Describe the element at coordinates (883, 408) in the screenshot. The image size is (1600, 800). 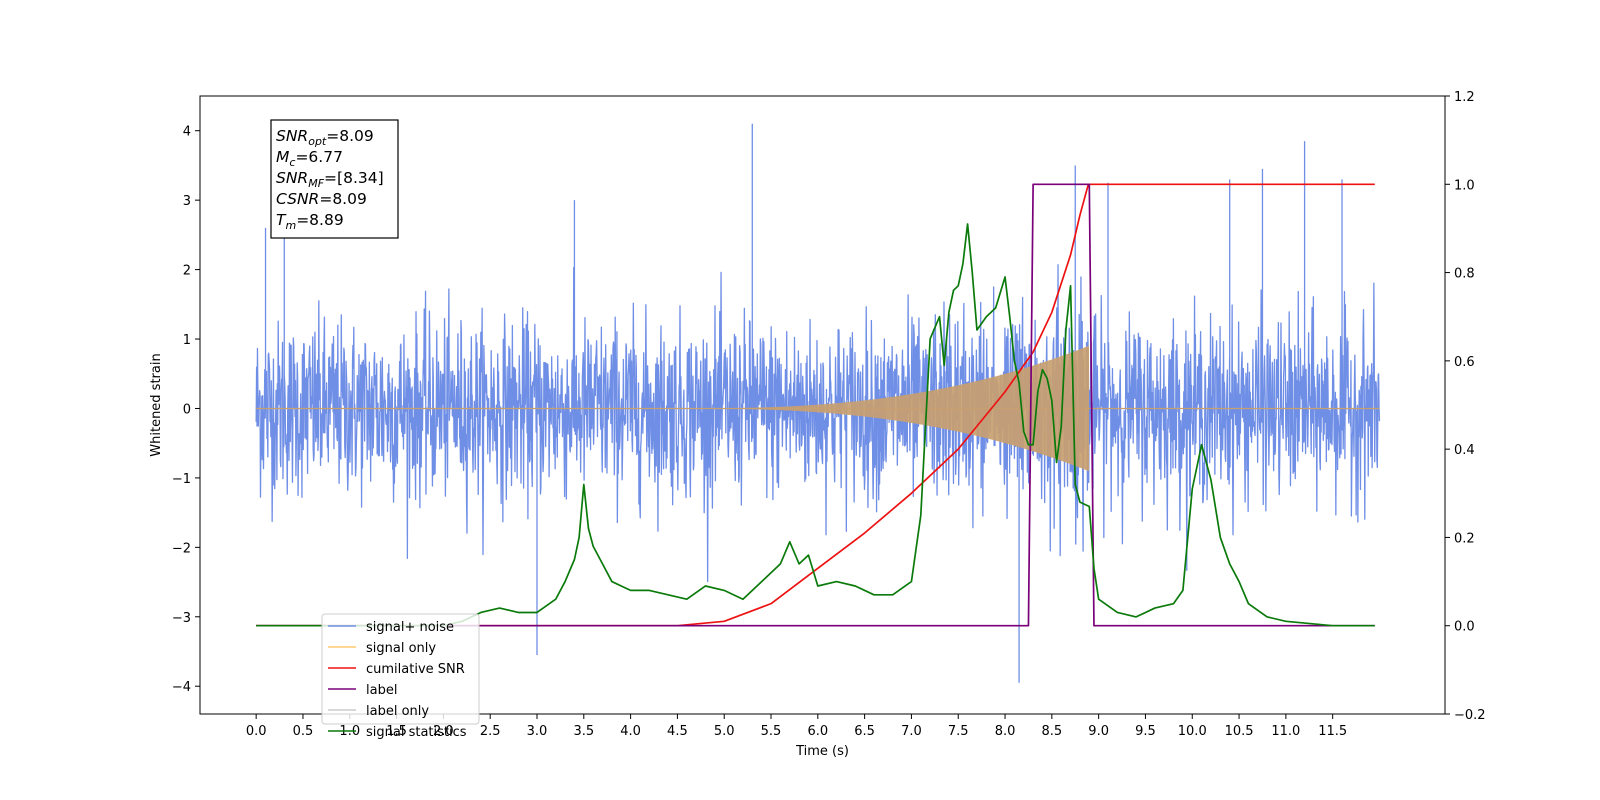
I see `signal-only-chirp` at that location.